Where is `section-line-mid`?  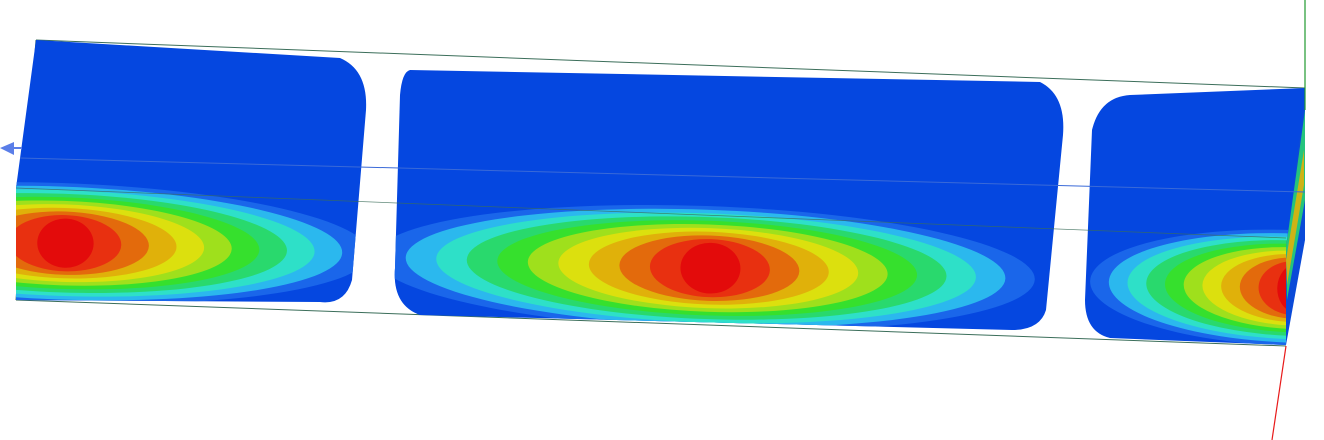 section-line-mid is located at coordinates (662, 175).